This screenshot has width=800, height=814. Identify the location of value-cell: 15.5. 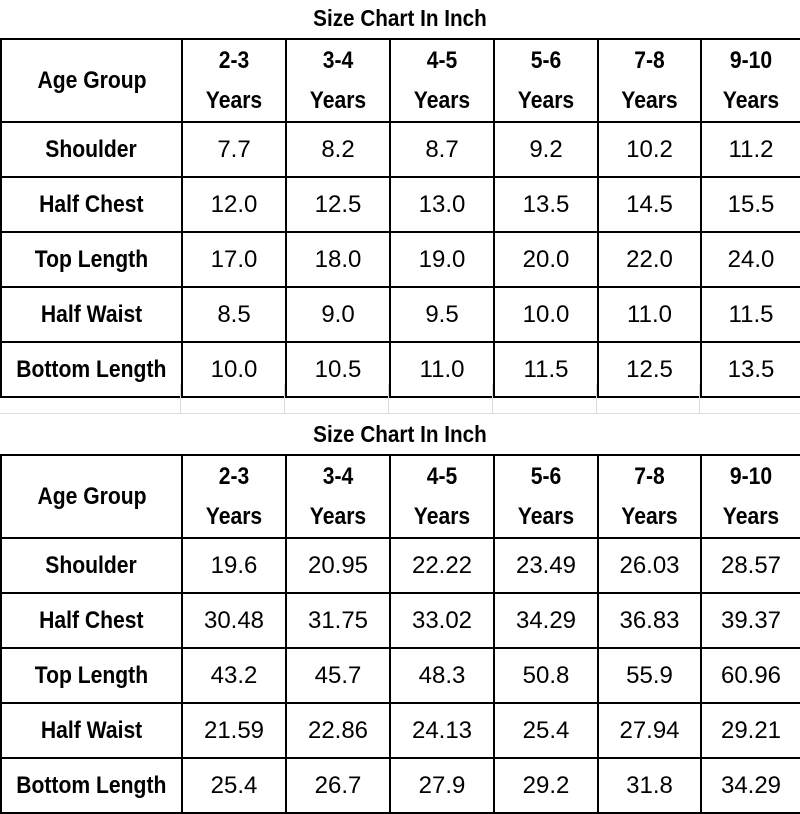
(750, 204).